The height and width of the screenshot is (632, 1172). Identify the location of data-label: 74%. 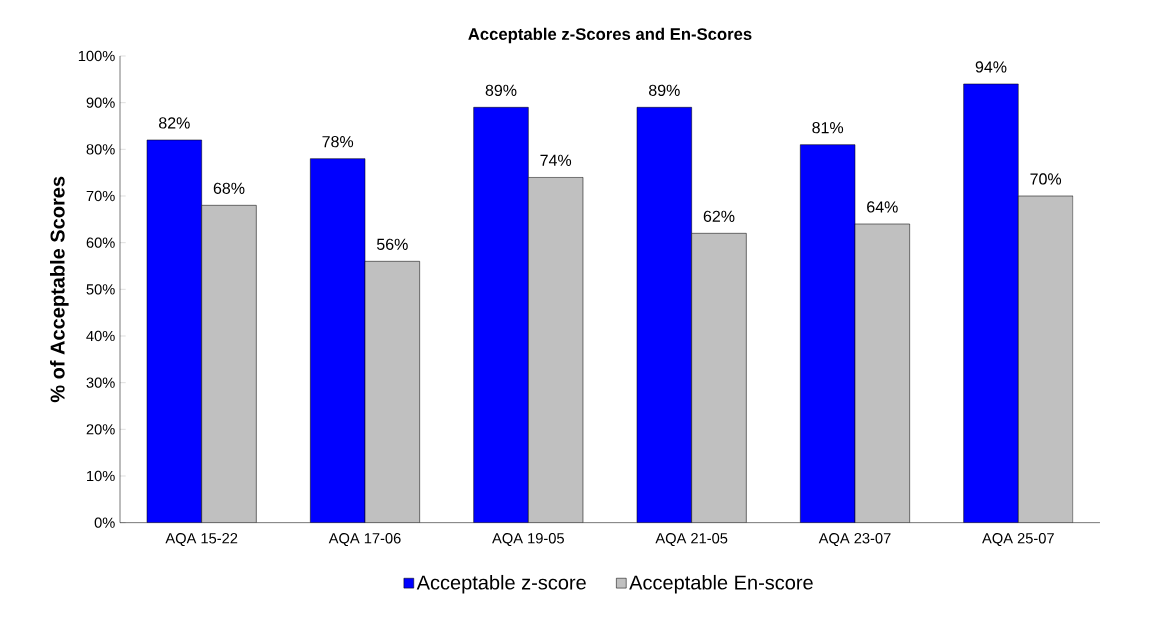
(556, 160).